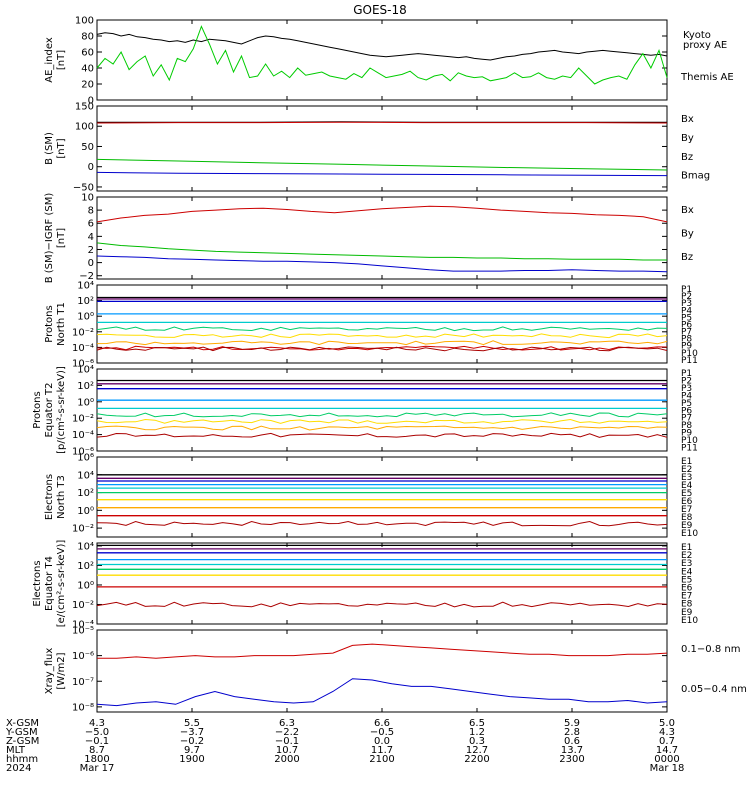 The image size is (750, 800). I want to click on x-row-value: 12.7, so click(477, 750).